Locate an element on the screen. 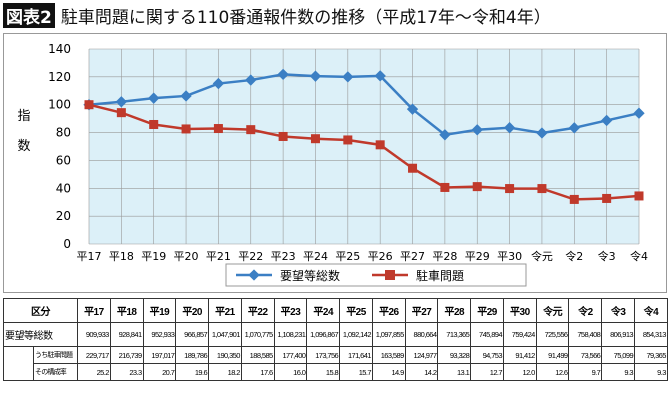  table-cell: 9.3 is located at coordinates (651, 372).